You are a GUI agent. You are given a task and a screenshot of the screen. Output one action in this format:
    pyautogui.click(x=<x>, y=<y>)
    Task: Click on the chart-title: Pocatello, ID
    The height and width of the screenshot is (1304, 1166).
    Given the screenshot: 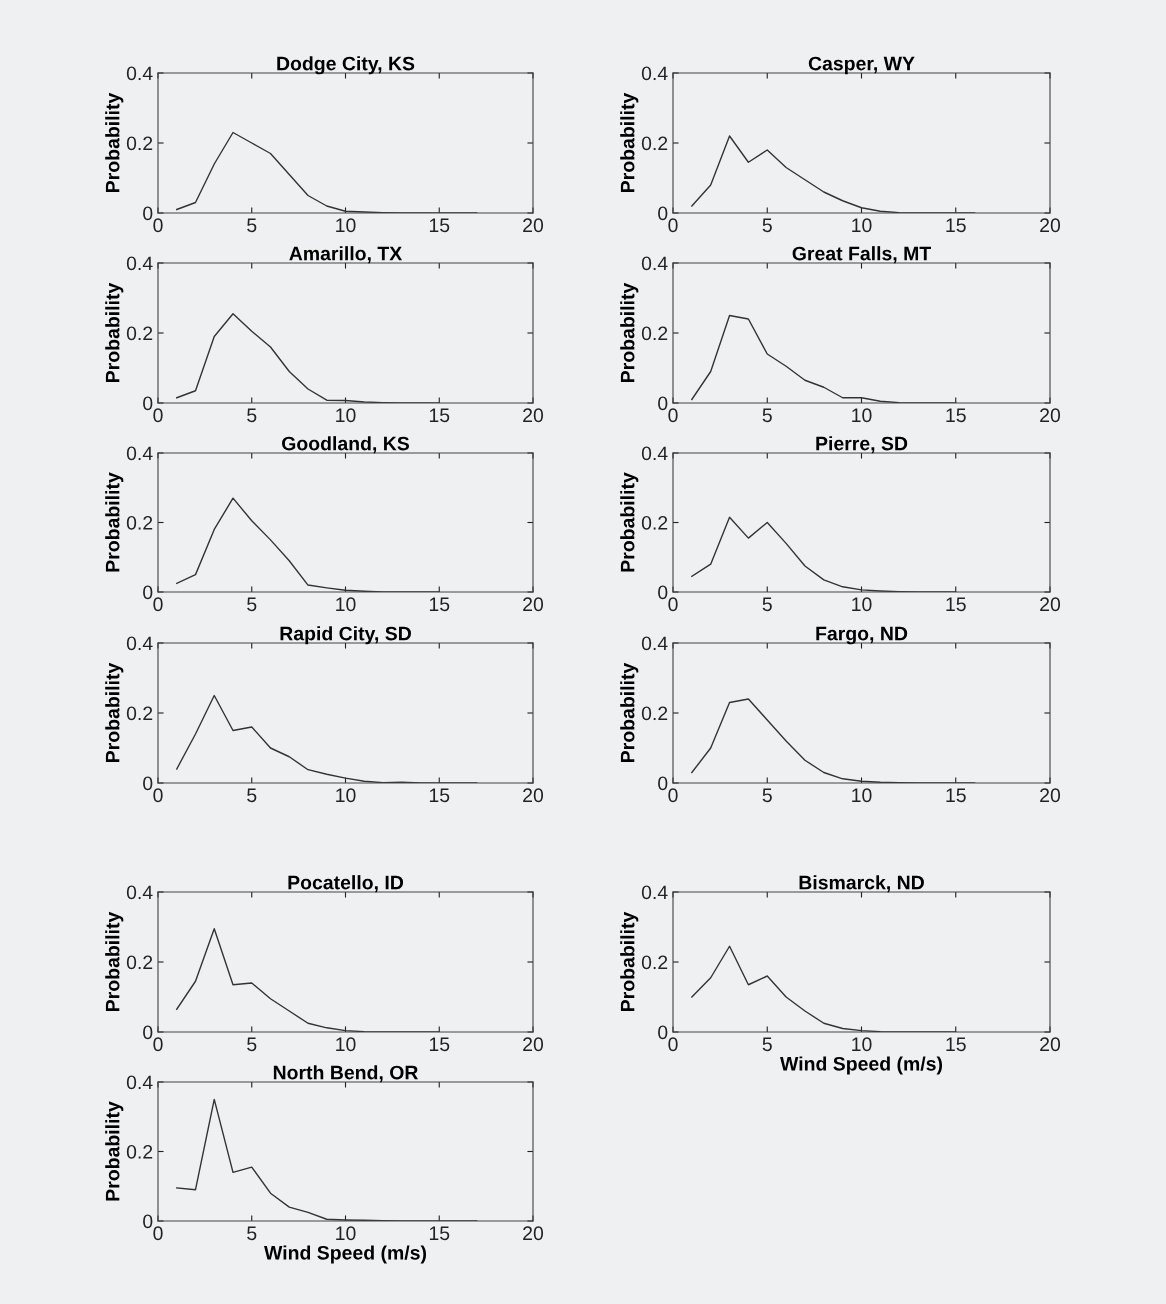 What is the action you would take?
    pyautogui.click(x=346, y=884)
    